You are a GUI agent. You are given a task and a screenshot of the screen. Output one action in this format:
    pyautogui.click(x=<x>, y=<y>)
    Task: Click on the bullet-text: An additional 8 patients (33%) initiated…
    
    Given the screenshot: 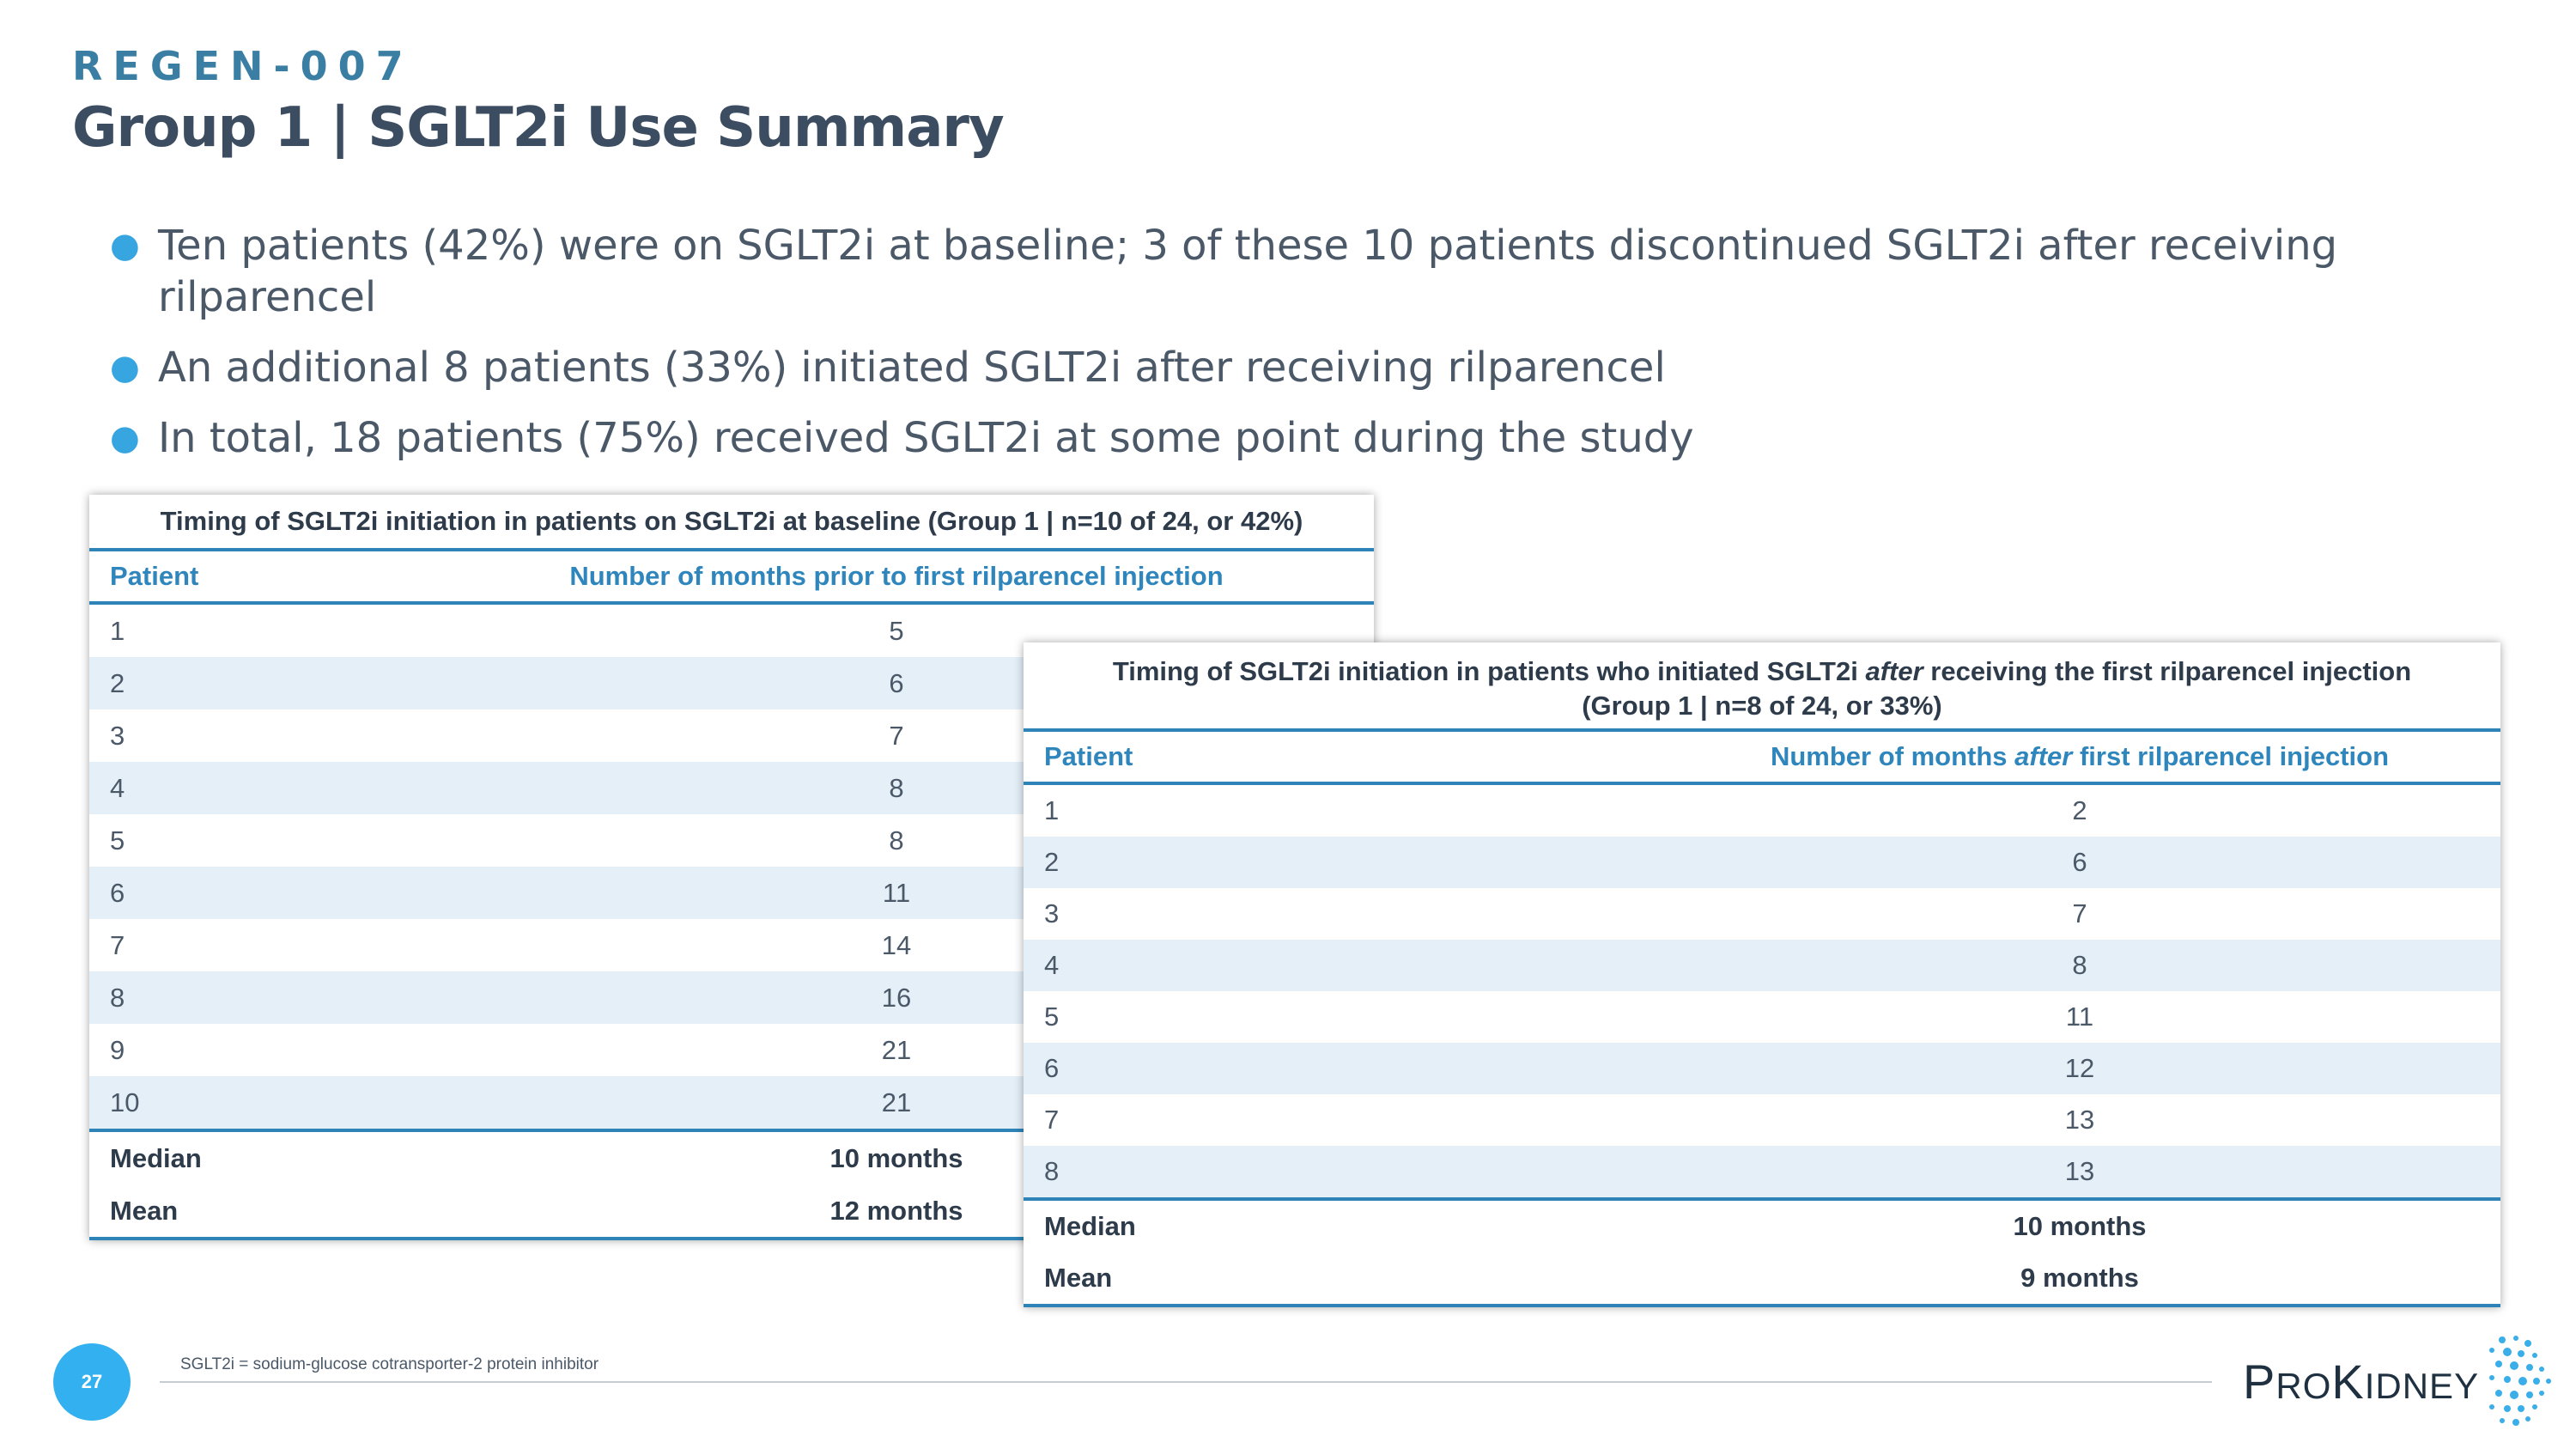 What is the action you would take?
    pyautogui.click(x=912, y=368)
    